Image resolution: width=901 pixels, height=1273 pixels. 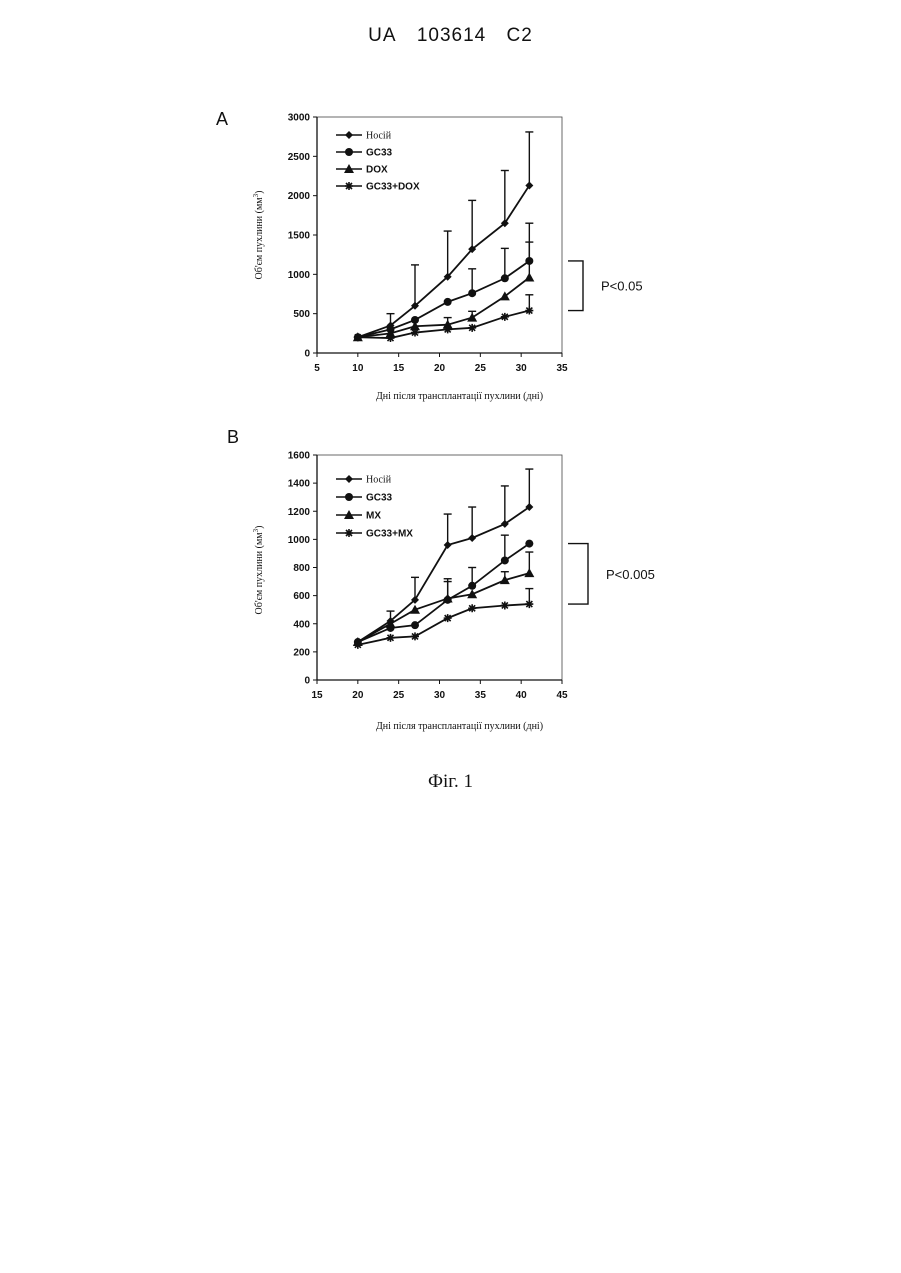 I want to click on y-tick-label: 3000, so click(x=299, y=118).